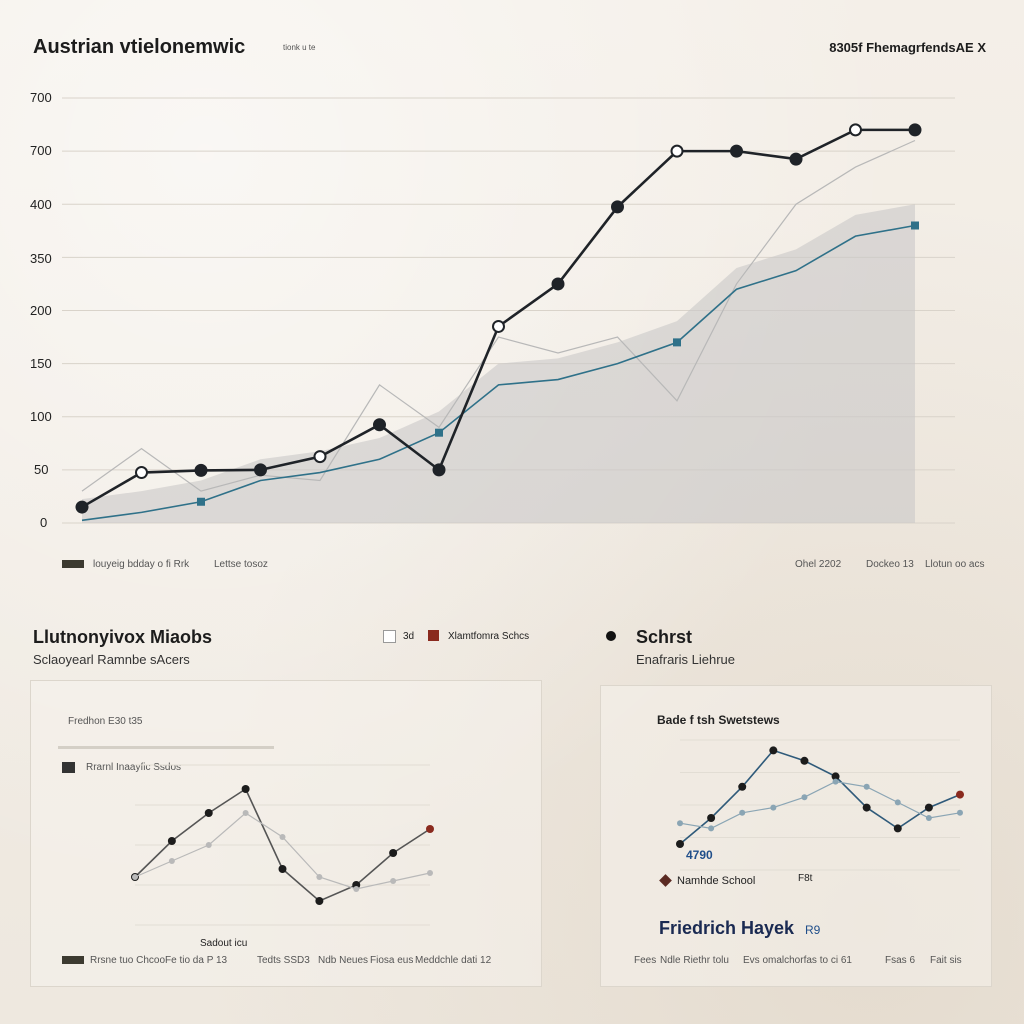  What do you see at coordinates (813, 930) in the screenshot?
I see `right-name-suffix: R9` at bounding box center [813, 930].